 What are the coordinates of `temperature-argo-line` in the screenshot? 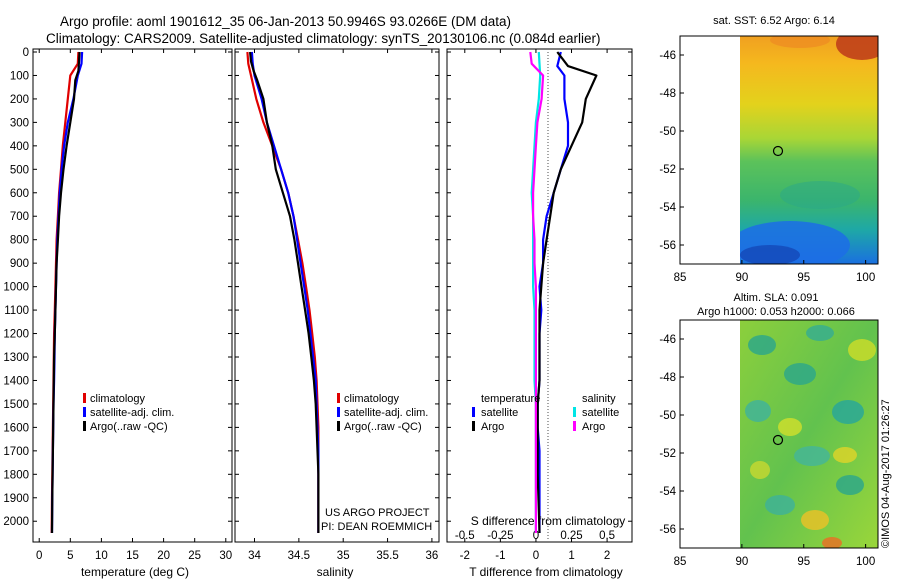 It's located at (567, 292).